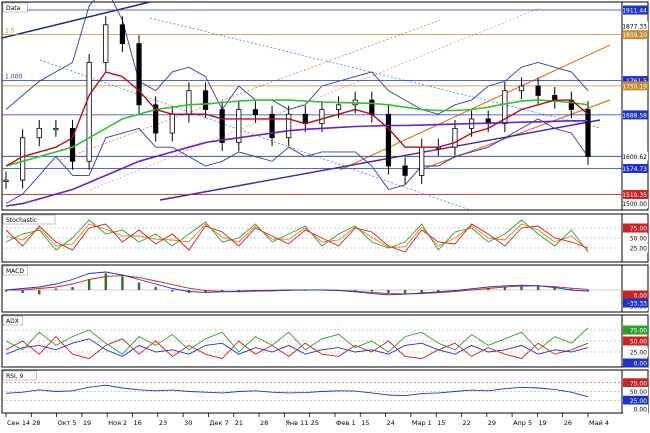  Describe the element at coordinates (21, 220) in the screenshot. I see `stoch-title: Stochastic` at that location.